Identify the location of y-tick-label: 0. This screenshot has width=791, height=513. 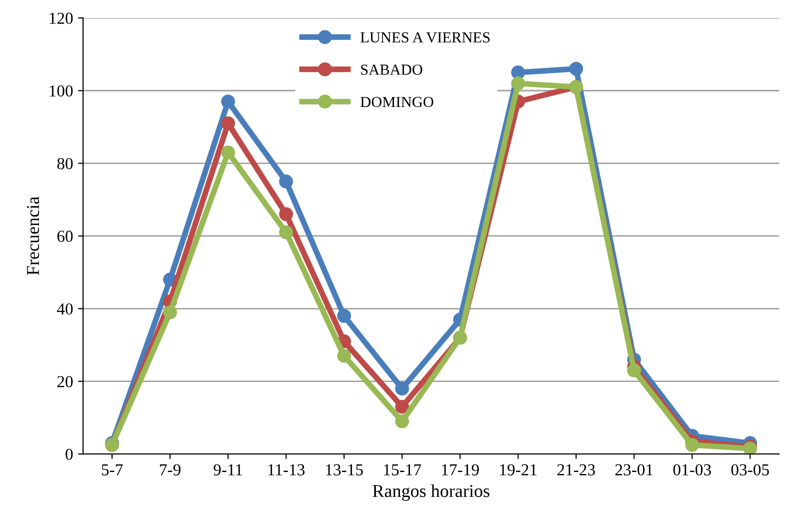
(69, 454).